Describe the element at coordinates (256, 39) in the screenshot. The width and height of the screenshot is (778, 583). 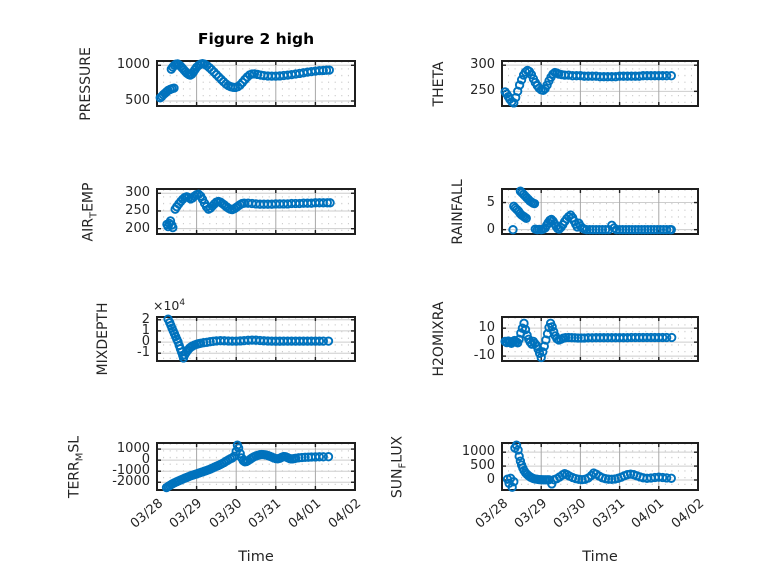
I see `figure-title: Figure 2 high` at that location.